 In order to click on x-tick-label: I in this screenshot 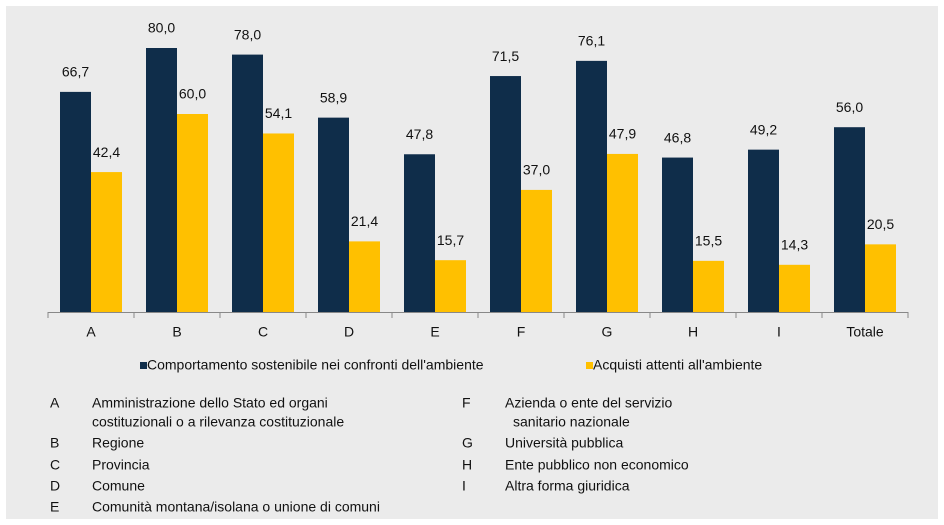, I will do `click(779, 332)`.